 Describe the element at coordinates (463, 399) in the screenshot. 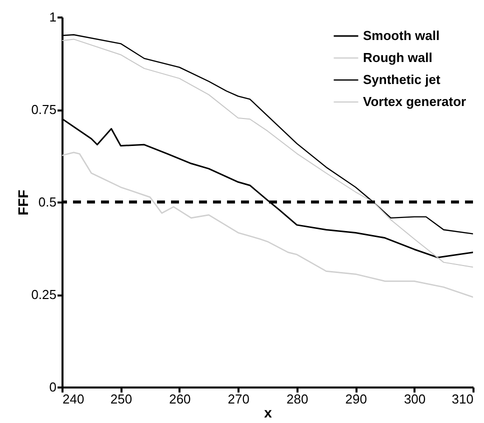

I see `x-tick-label: 310` at that location.